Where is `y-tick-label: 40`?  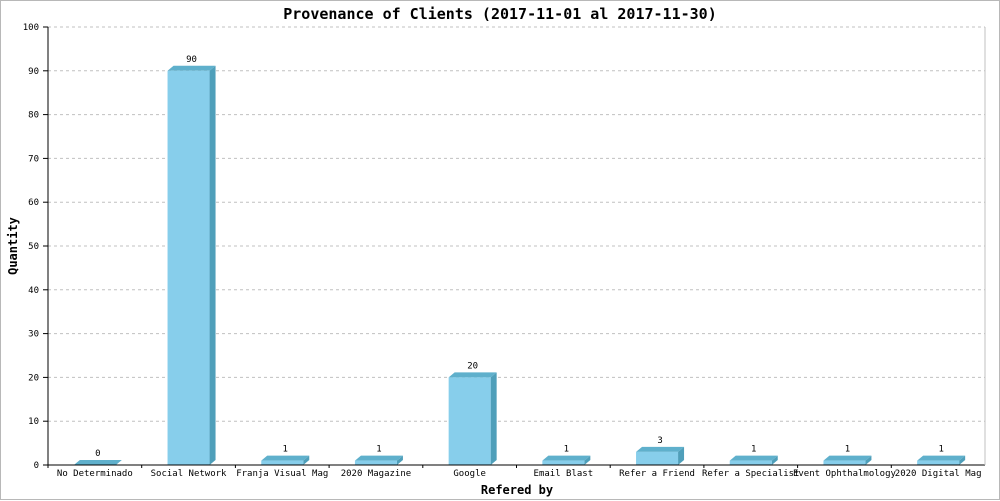 y-tick-label: 40 is located at coordinates (33, 291).